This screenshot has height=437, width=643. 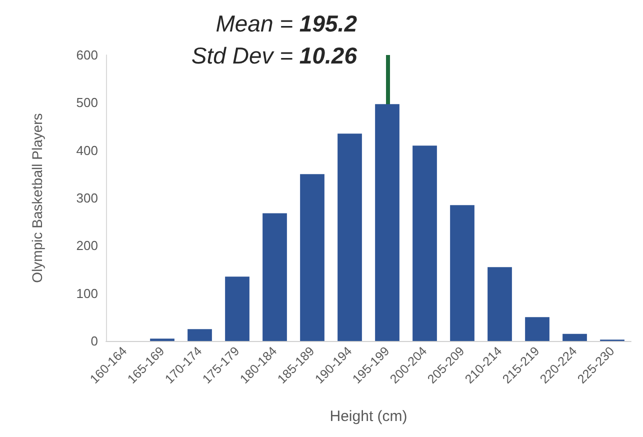 I want to click on y-tick-label: 500, so click(x=87, y=102).